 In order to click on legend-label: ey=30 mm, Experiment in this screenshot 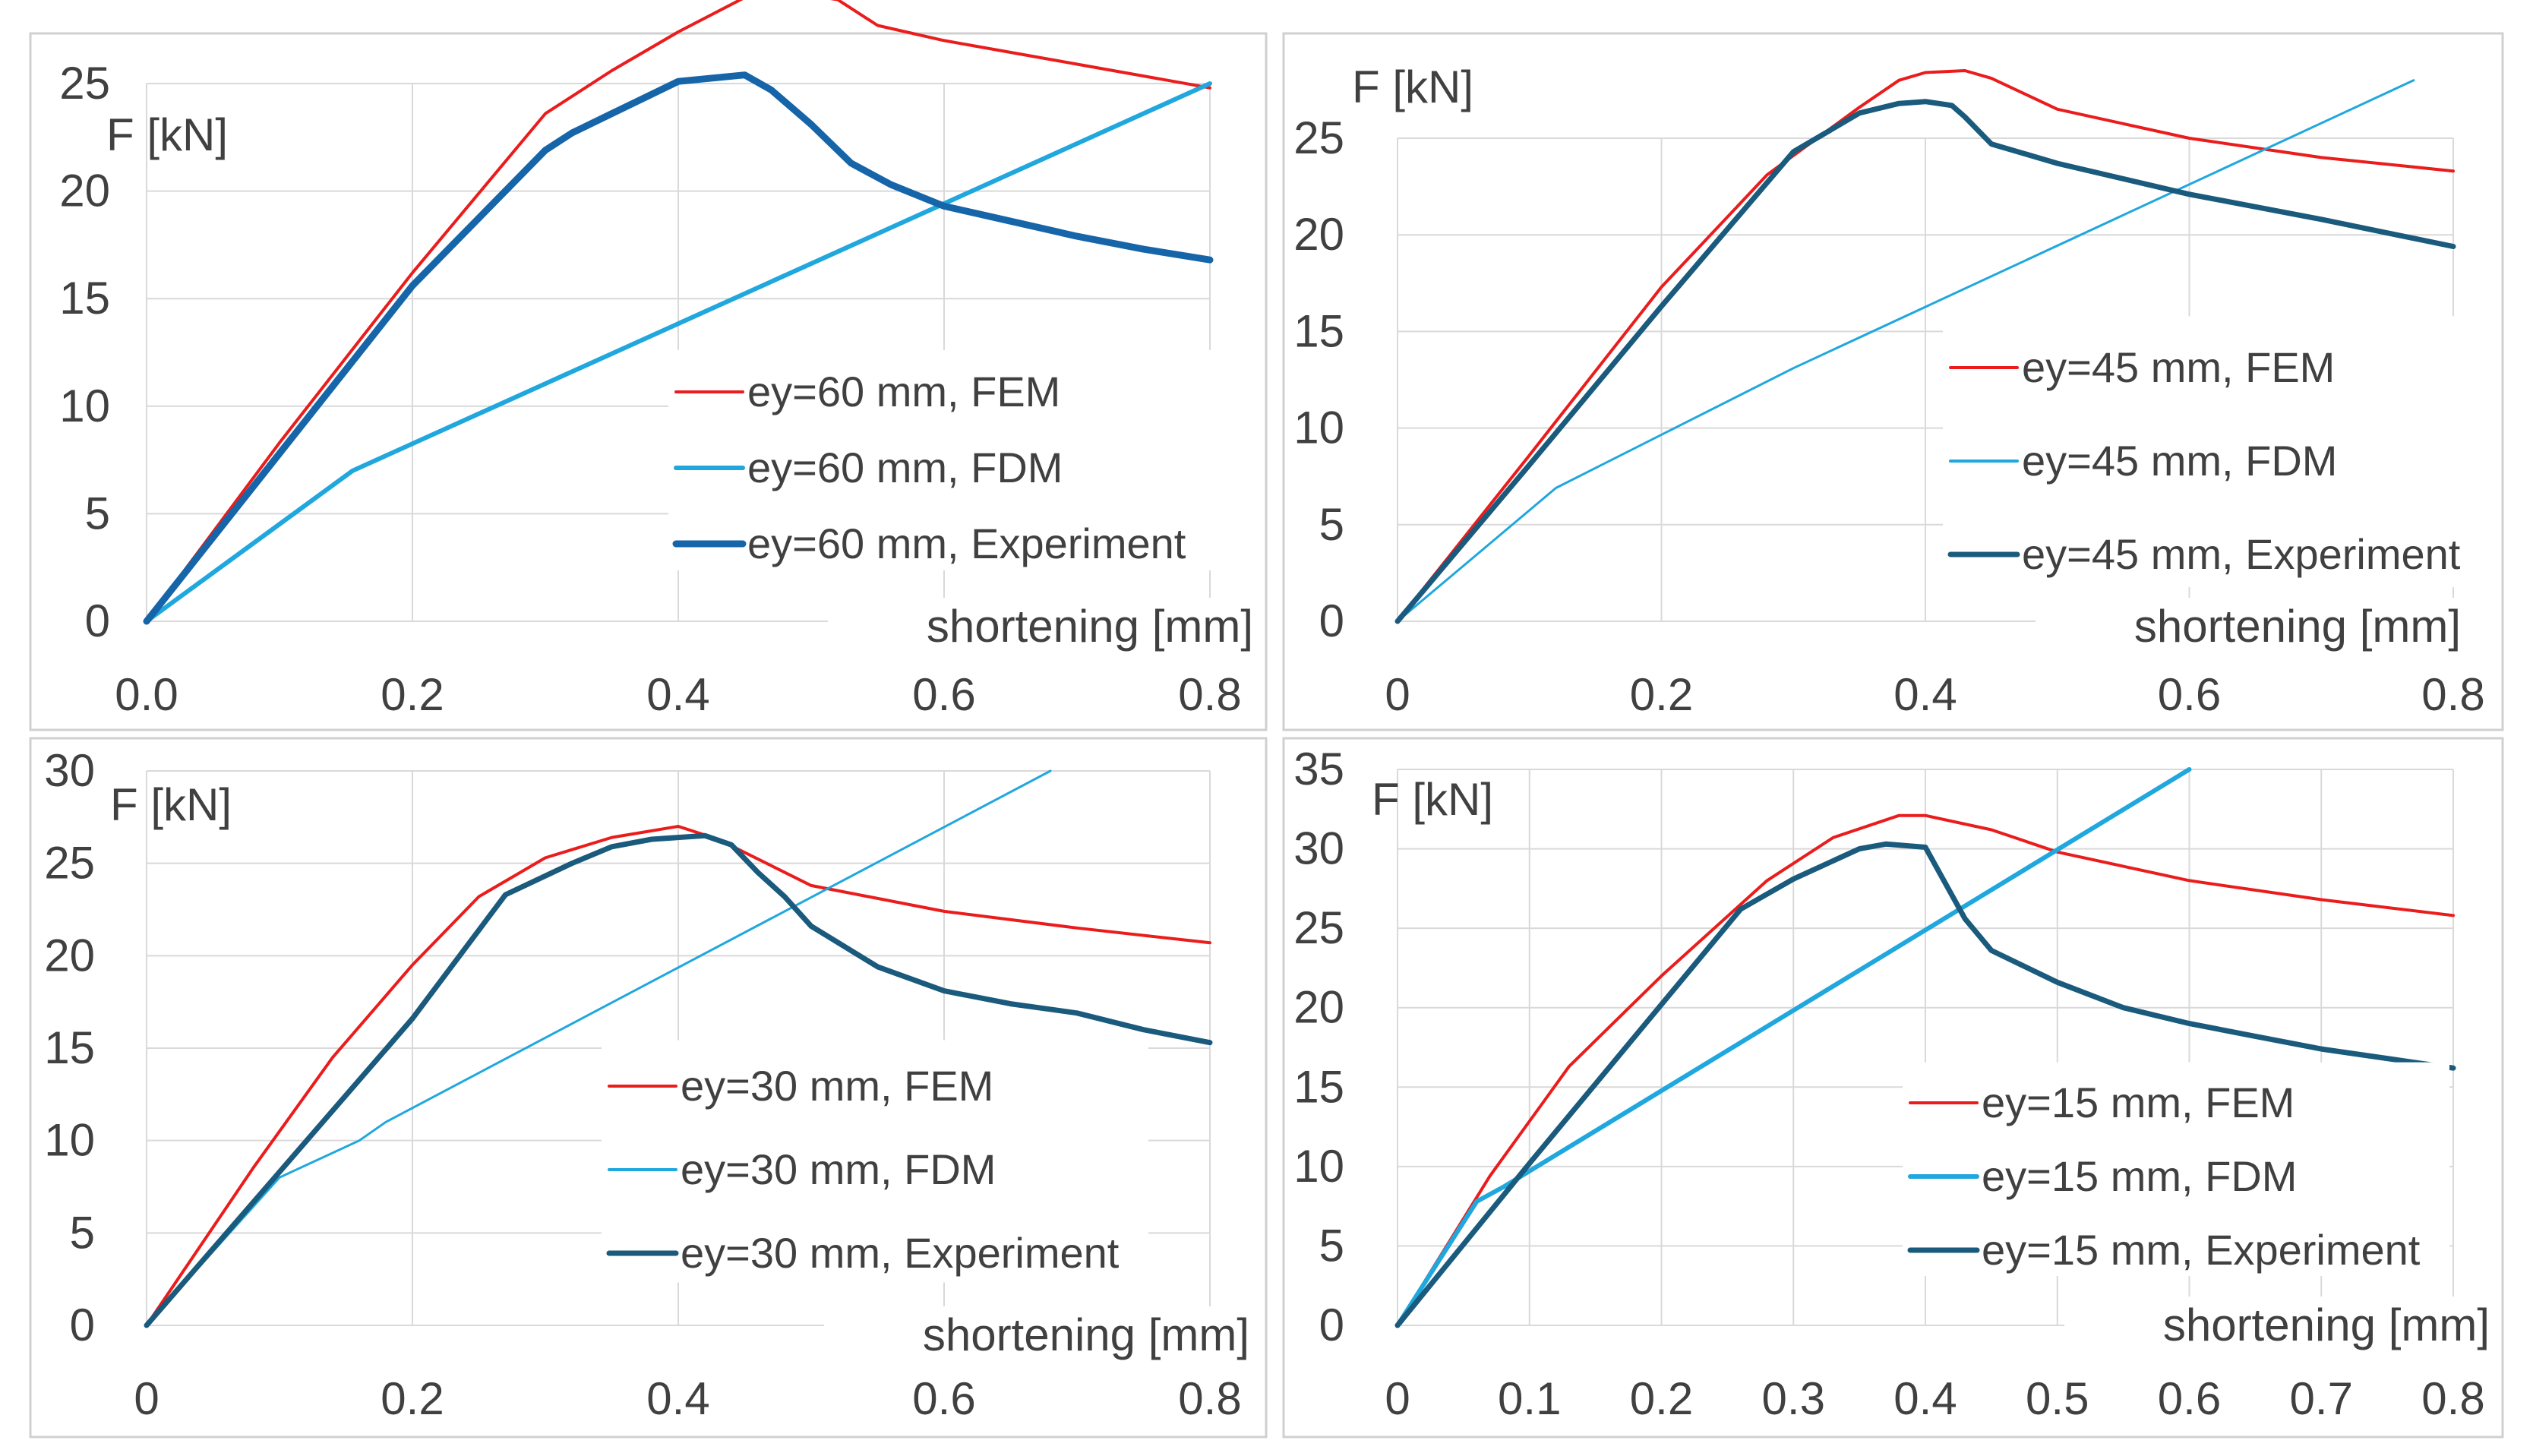, I will do `click(900, 1253)`.